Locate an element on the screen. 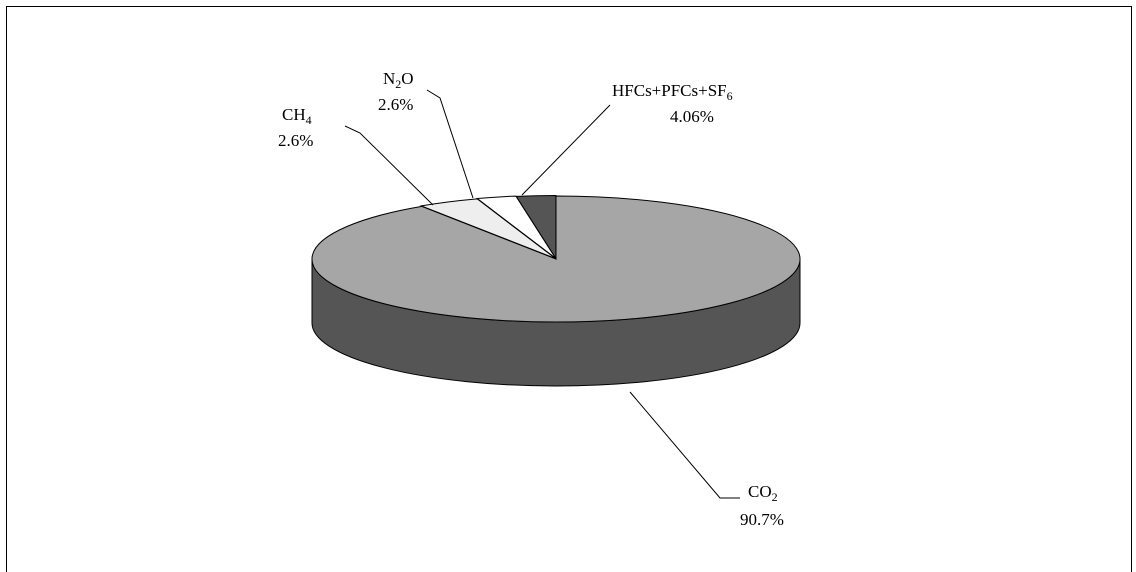  leader-co2 is located at coordinates (684, 445).